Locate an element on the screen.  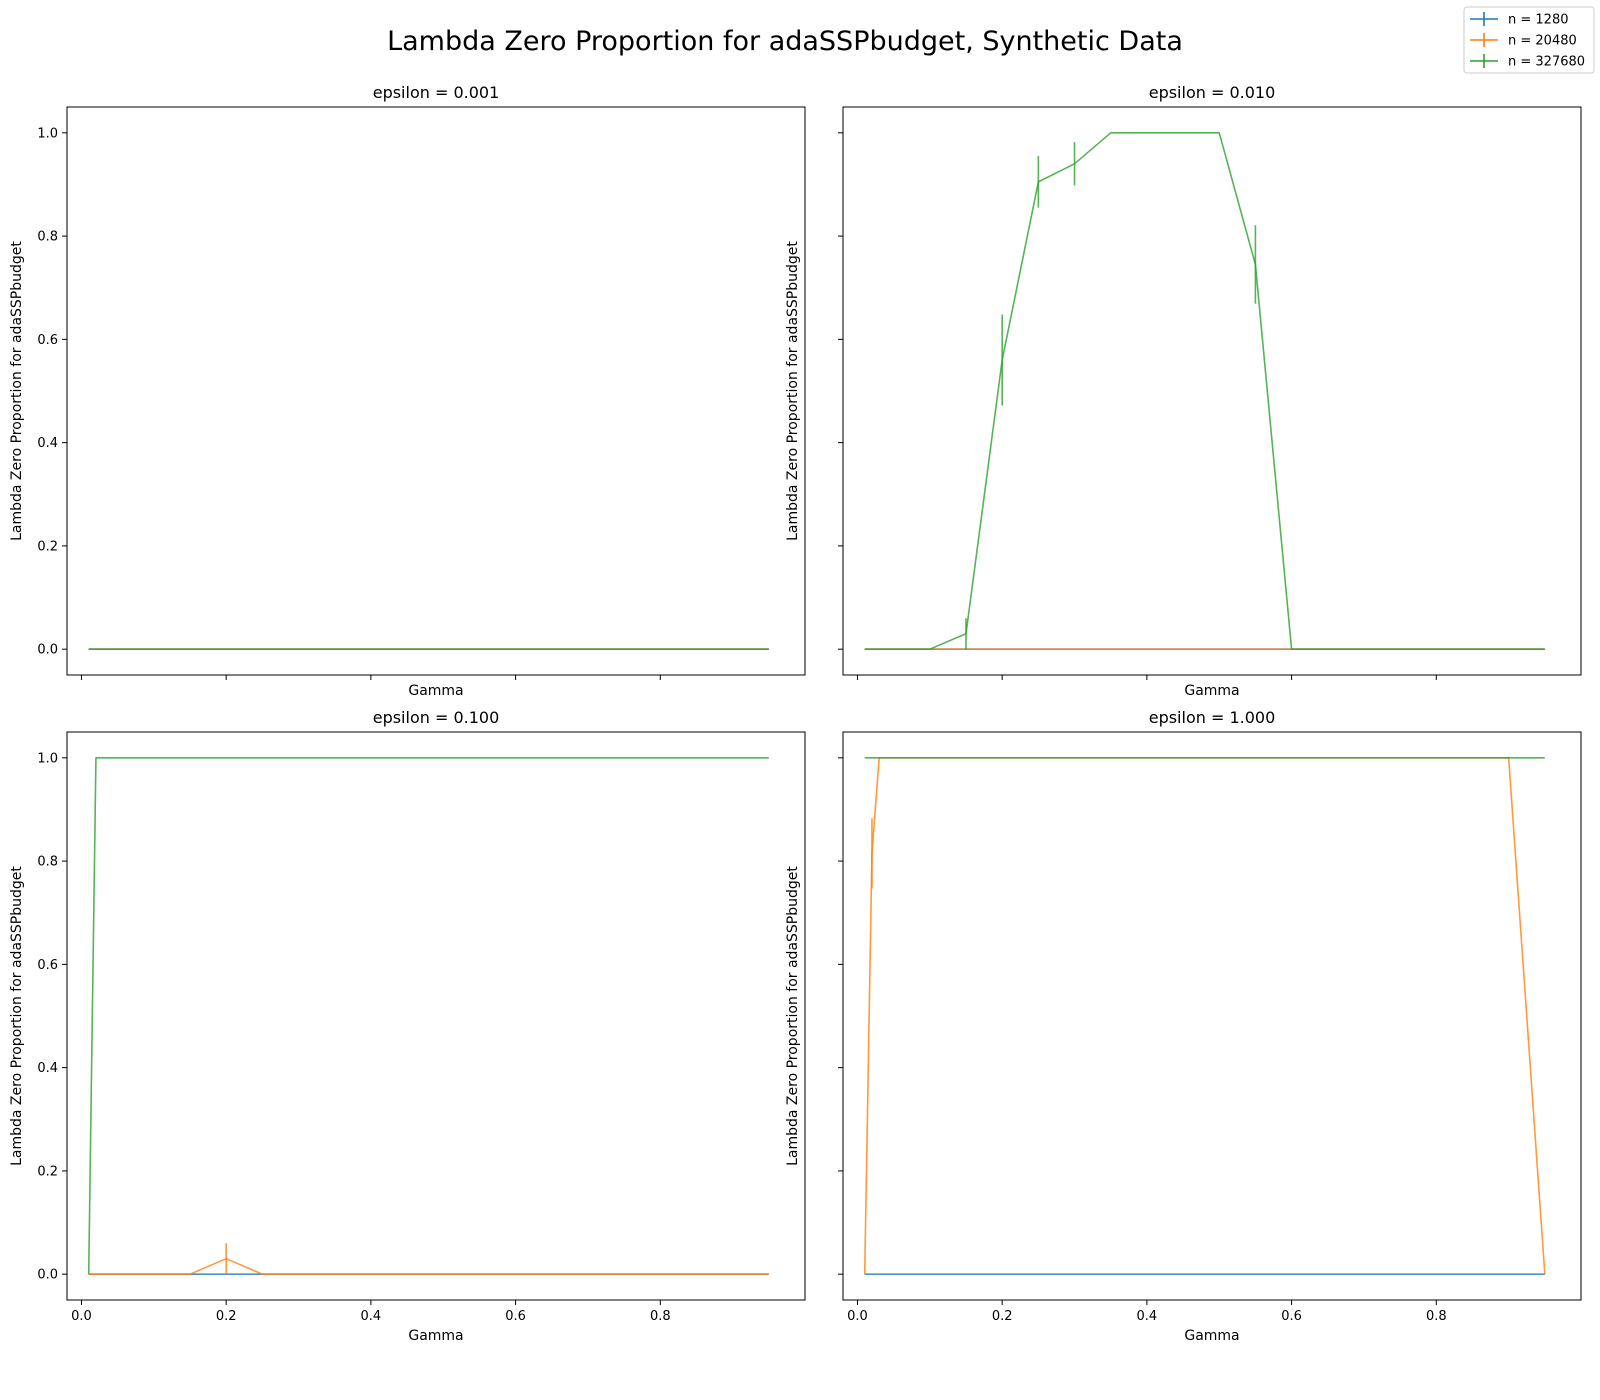
legend-label: n = 327680 is located at coordinates (1546, 62).